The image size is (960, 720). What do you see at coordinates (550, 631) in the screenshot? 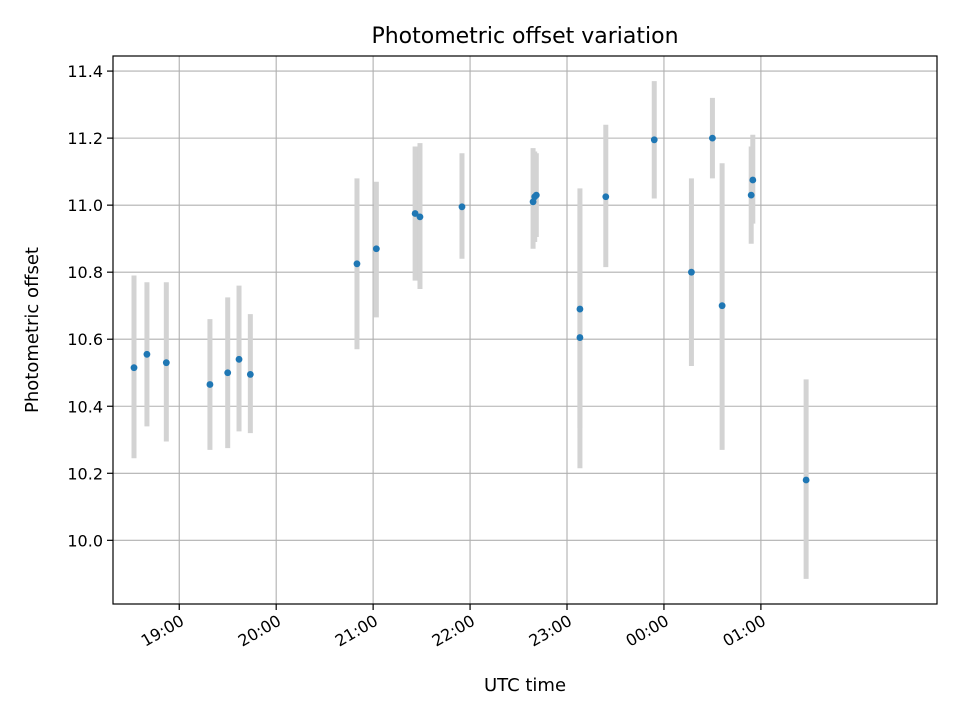
I see `x-tick-label: 23:00` at bounding box center [550, 631].